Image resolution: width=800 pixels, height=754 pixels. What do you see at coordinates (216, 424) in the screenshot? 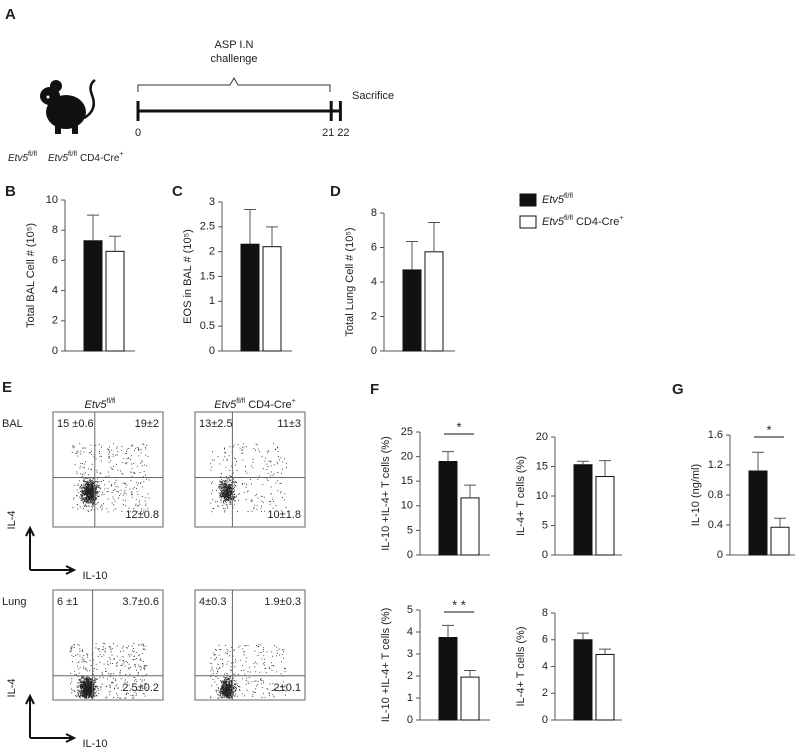
I see `quadrant-value: 13±2.5` at bounding box center [216, 424].